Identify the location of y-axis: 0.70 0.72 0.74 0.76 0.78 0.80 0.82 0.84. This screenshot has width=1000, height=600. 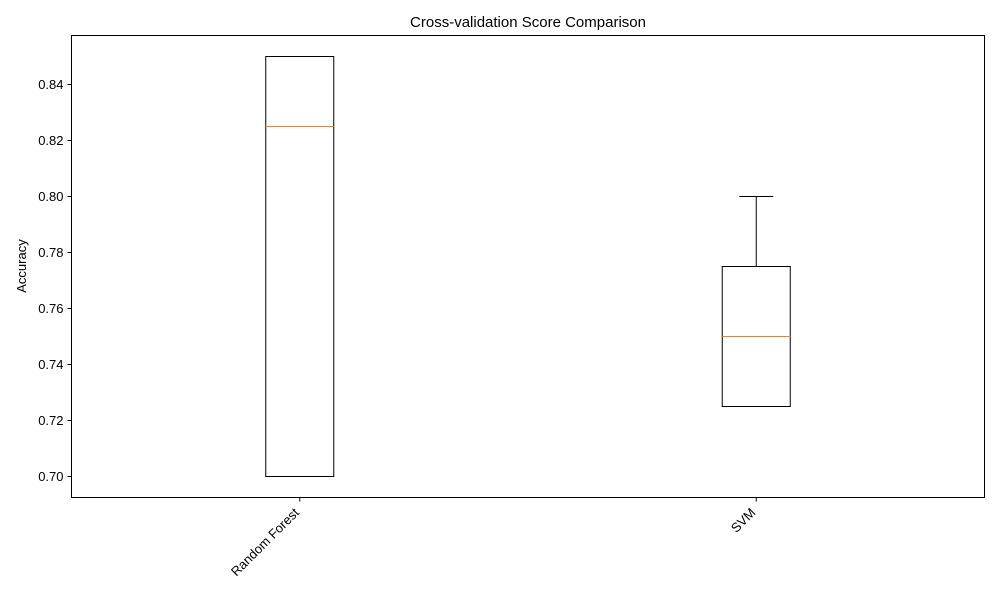
(55, 280).